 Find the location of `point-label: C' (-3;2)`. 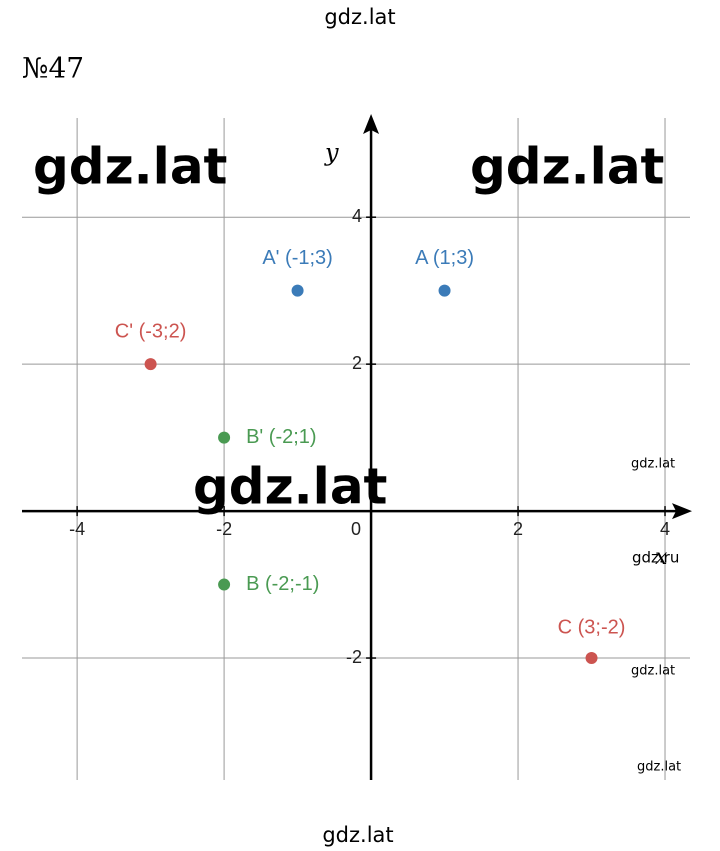

point-label: C' (-3;2) is located at coordinates (151, 331).